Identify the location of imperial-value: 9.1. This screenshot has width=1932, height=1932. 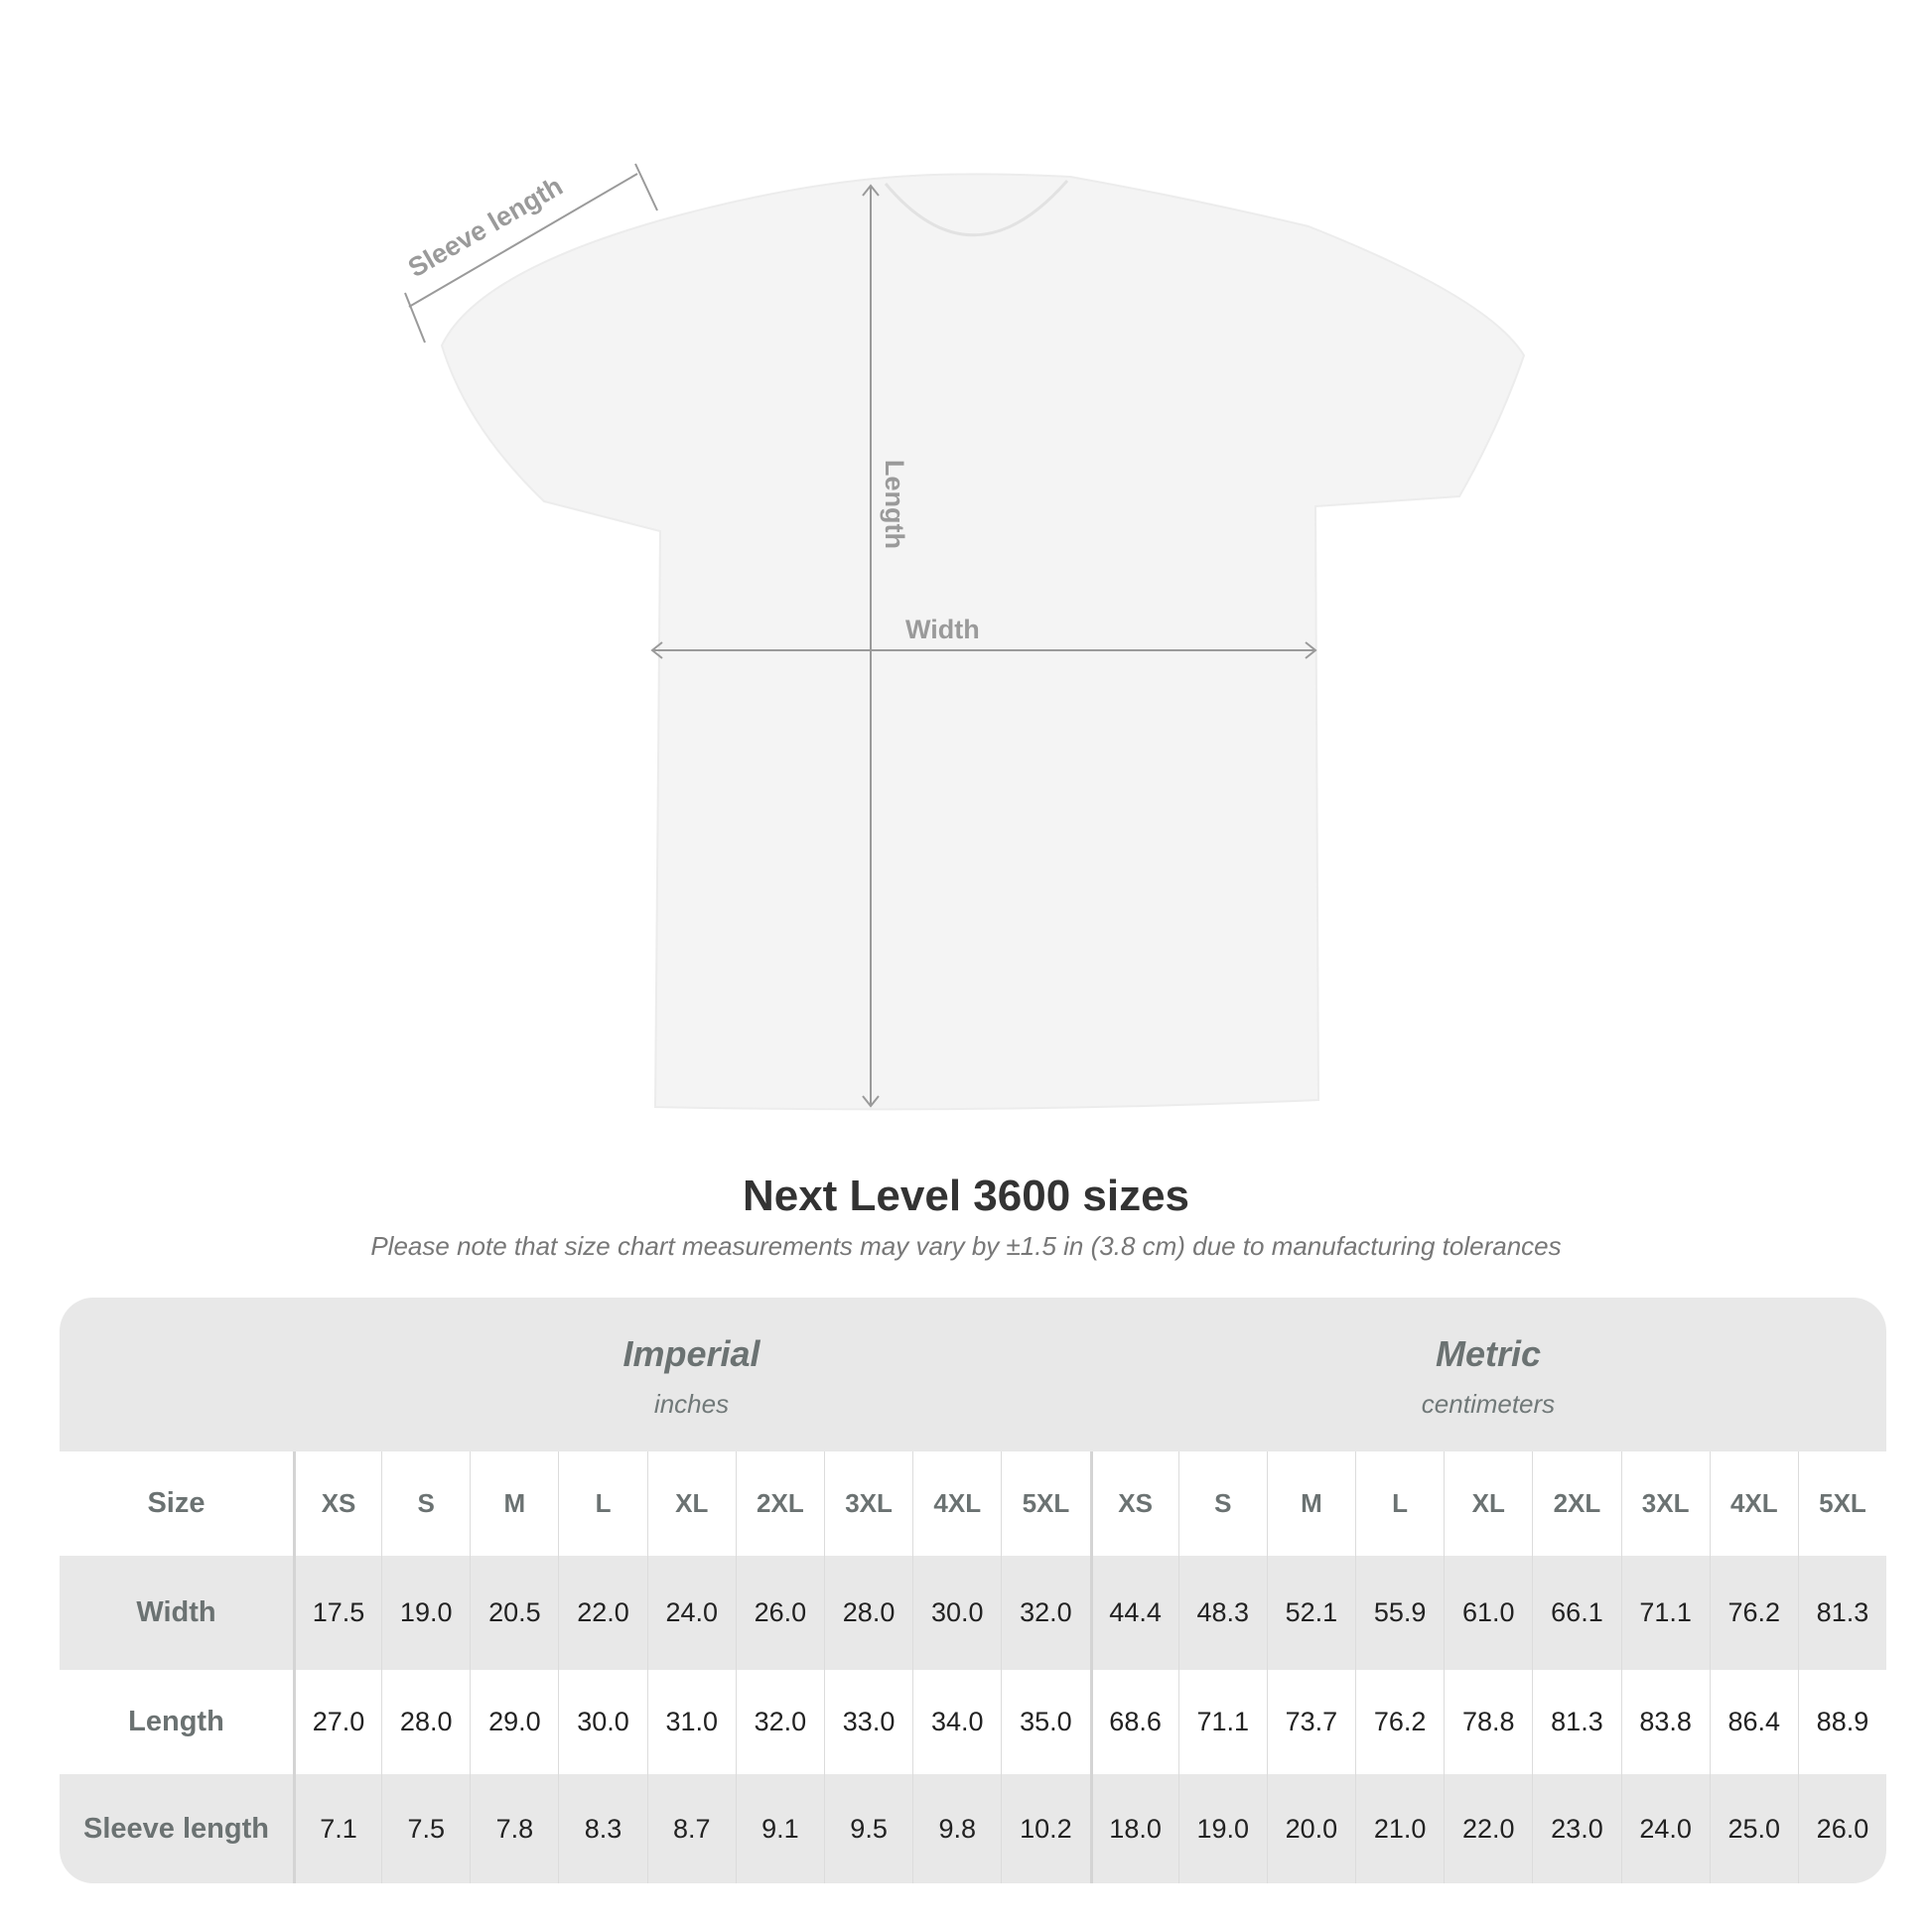
(780, 1828).